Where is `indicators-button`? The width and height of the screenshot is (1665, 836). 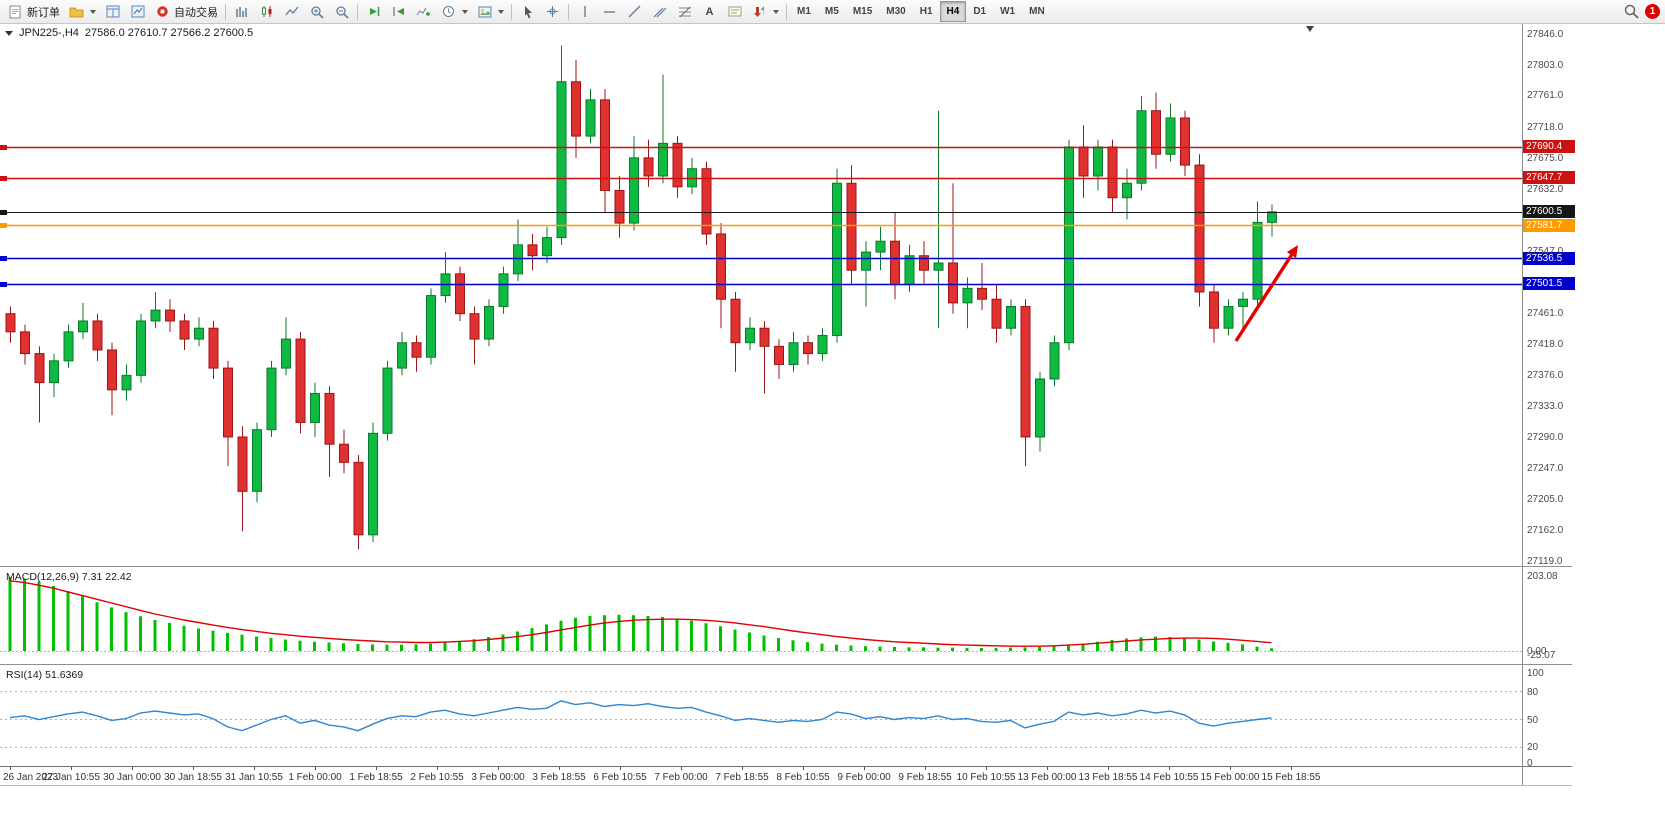
indicators-button is located at coordinates (423, 11).